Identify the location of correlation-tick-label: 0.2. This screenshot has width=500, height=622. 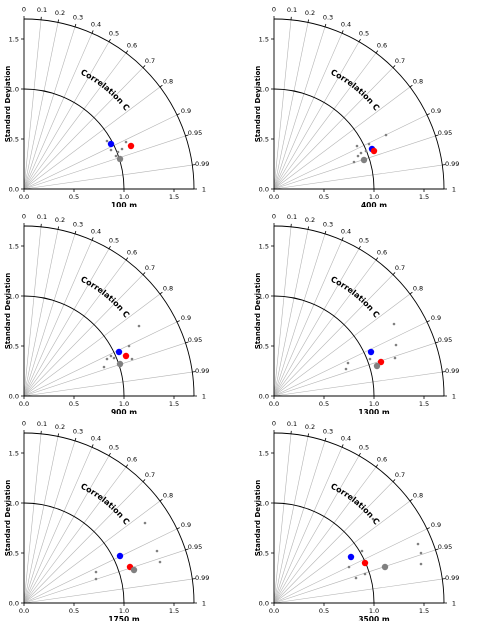
(310, 427).